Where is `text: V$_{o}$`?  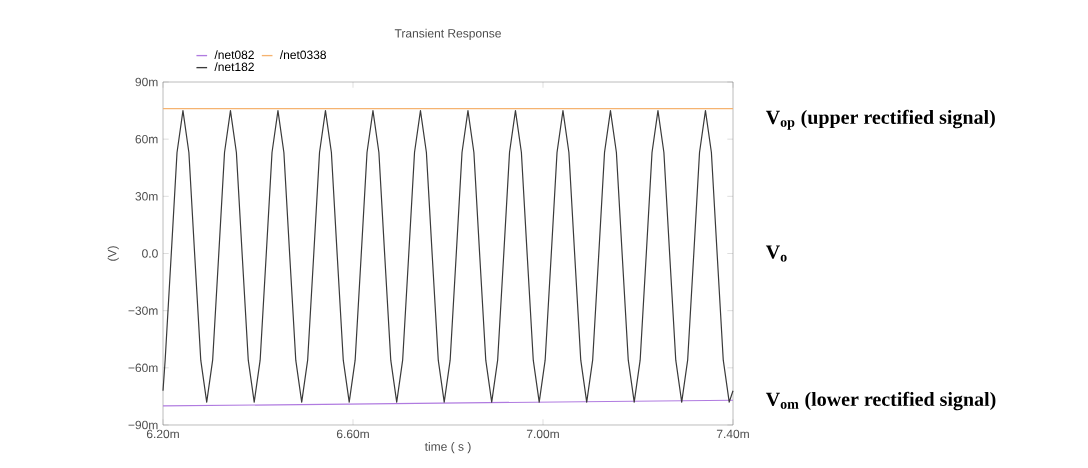 text: V$_{o}$ is located at coordinates (776, 253).